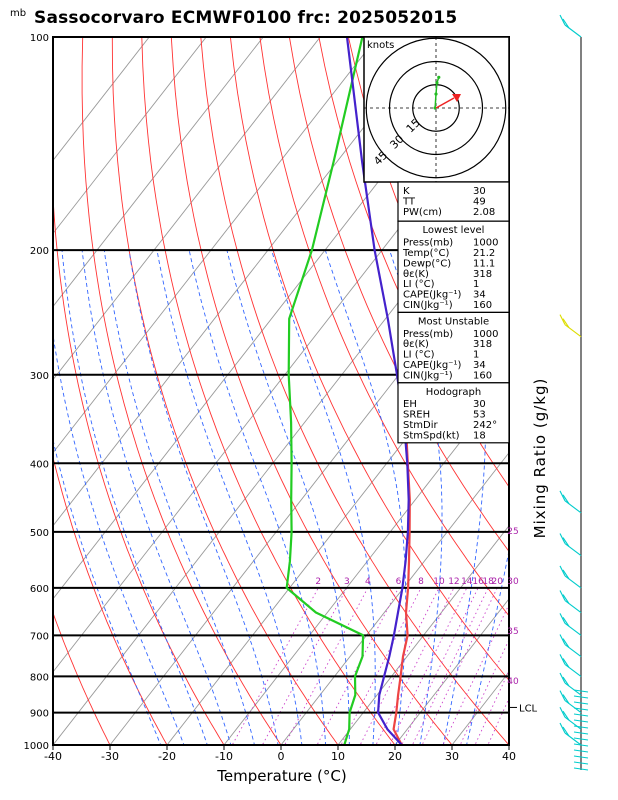  Describe the element at coordinates (484, 212) in the screenshot. I see `table-row-value: 2.08` at that location.